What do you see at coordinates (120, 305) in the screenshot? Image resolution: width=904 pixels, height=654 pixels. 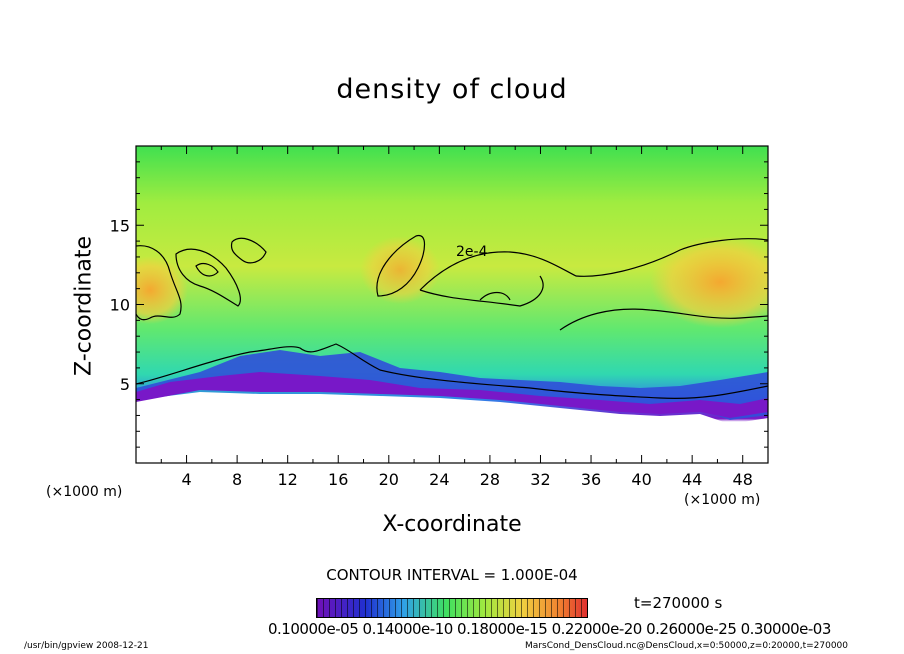 I see `y-tick-label: 10` at bounding box center [120, 305].